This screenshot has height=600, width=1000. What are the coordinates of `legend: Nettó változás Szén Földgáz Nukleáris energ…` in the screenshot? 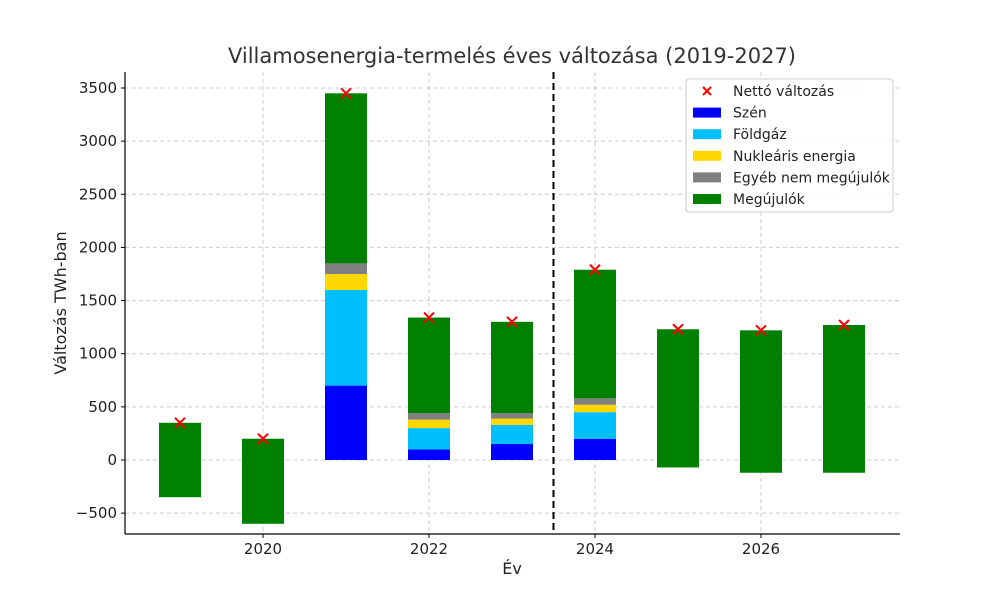 It's located at (789, 145).